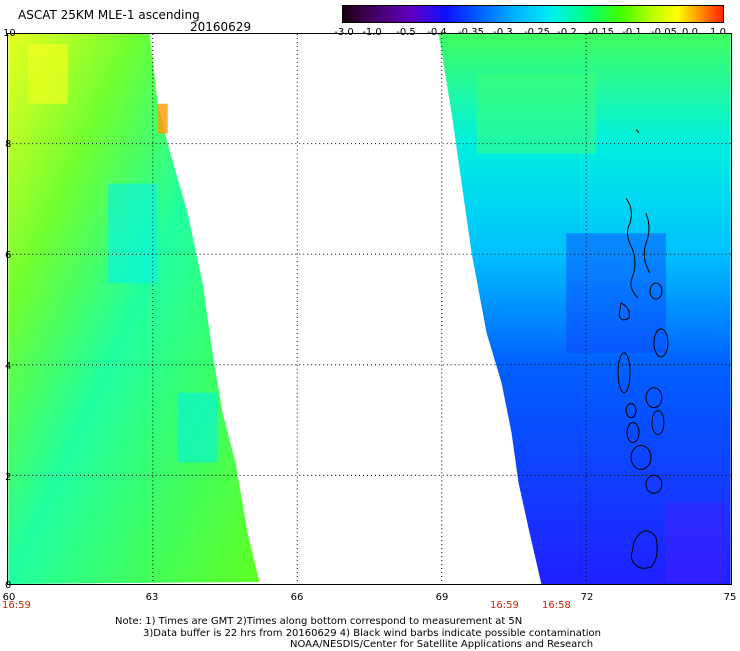 The height and width of the screenshot is (651, 740). What do you see at coordinates (8, 144) in the screenshot?
I see `y-tick-label: 8` at bounding box center [8, 144].